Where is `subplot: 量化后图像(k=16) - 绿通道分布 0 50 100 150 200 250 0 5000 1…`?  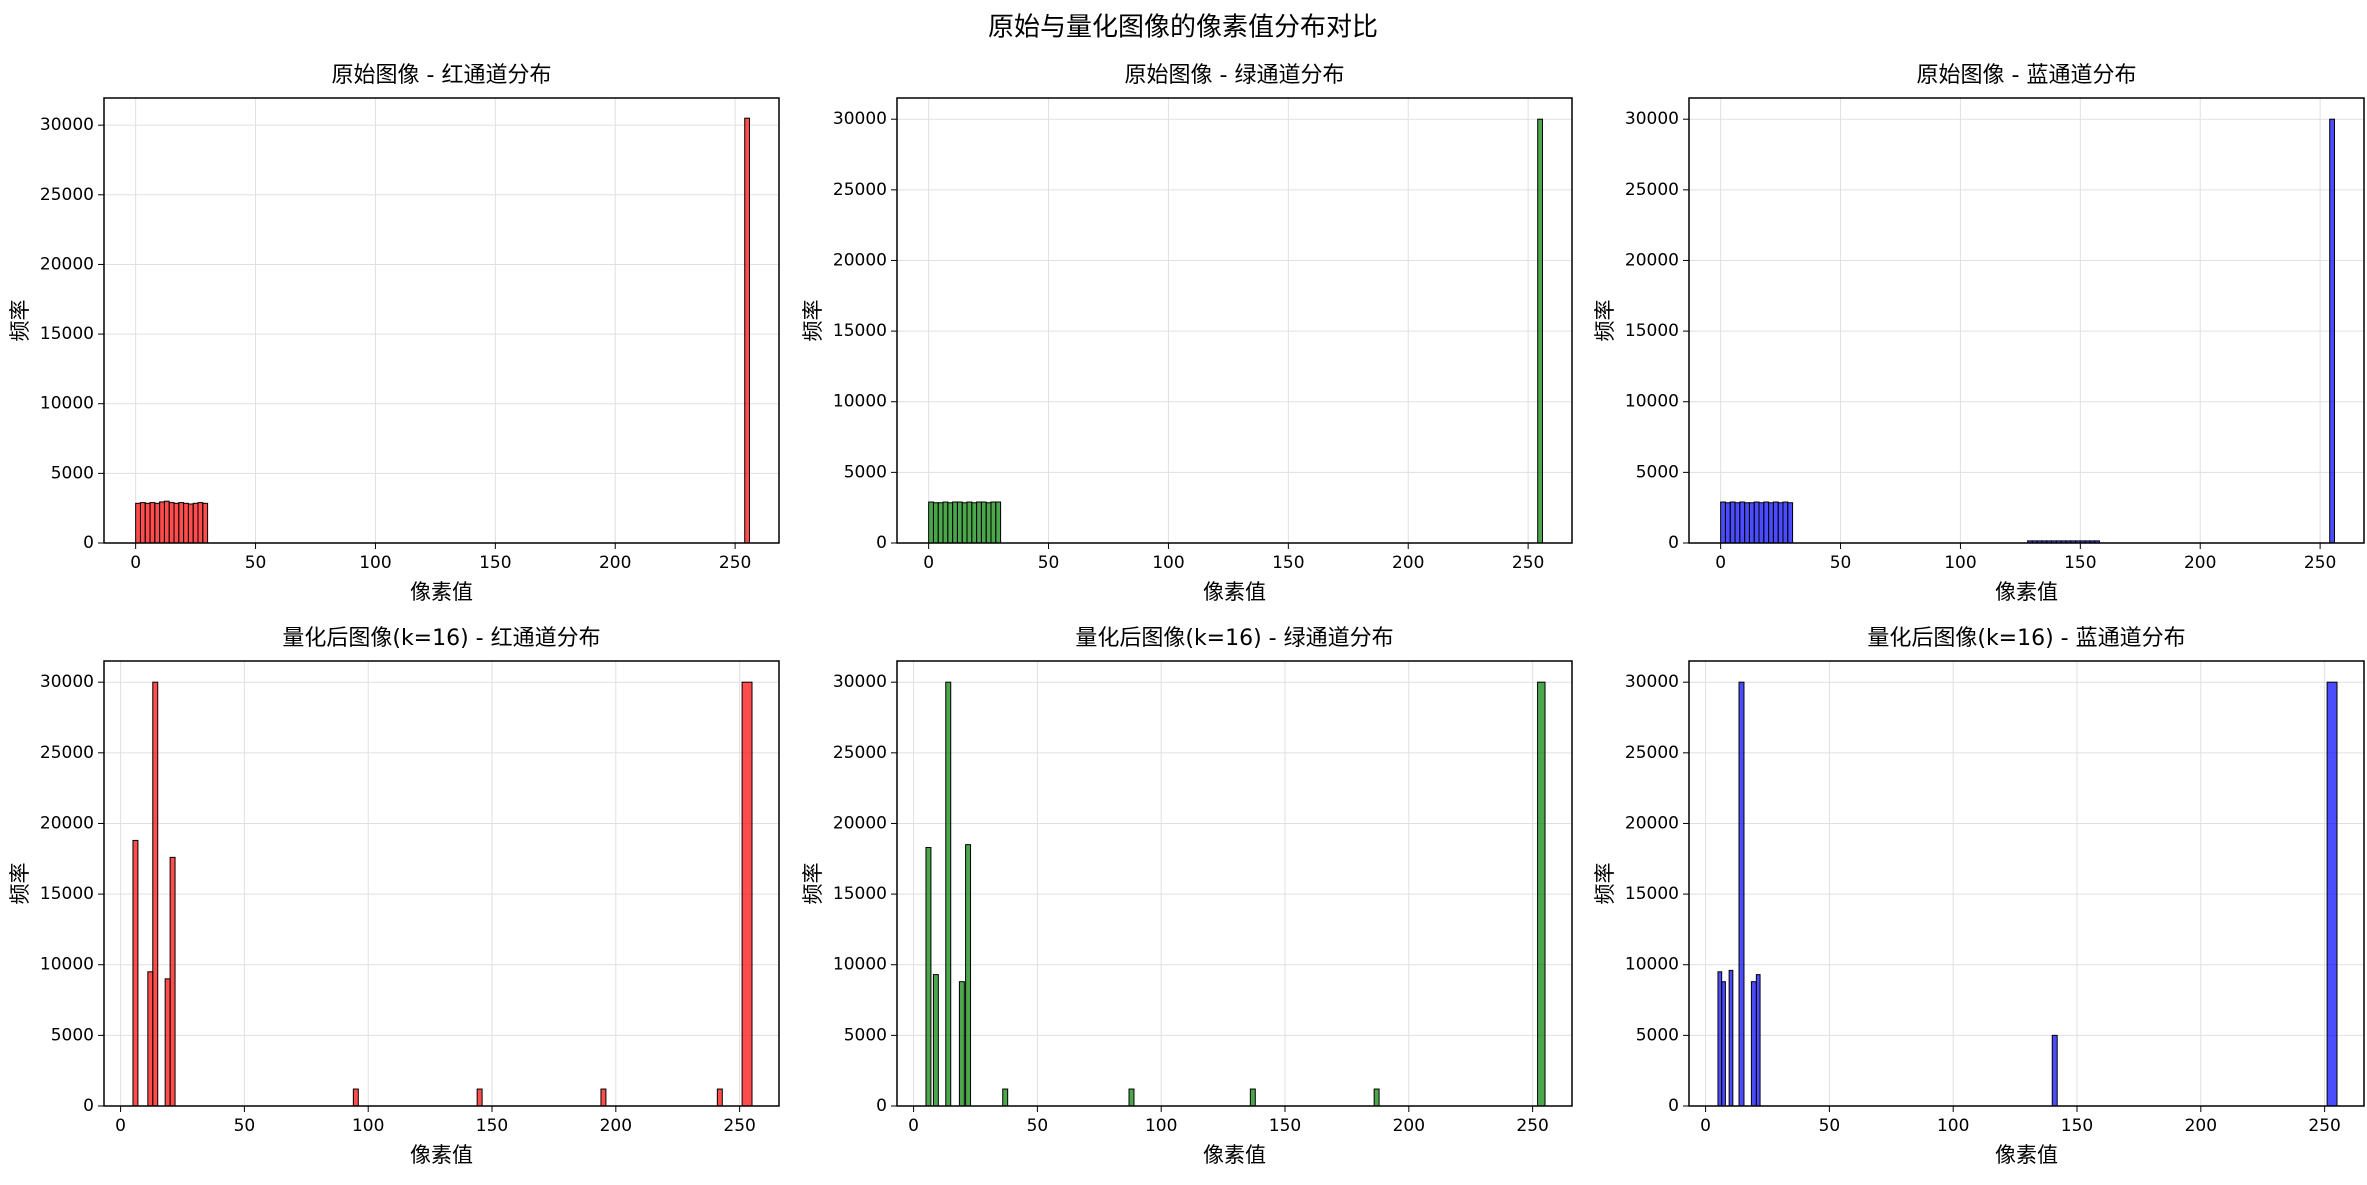 subplot: 量化后图像(k=16) - 绿通道分布 0 50 100 150 200 250 0 5000 1… is located at coordinates (1187, 896).